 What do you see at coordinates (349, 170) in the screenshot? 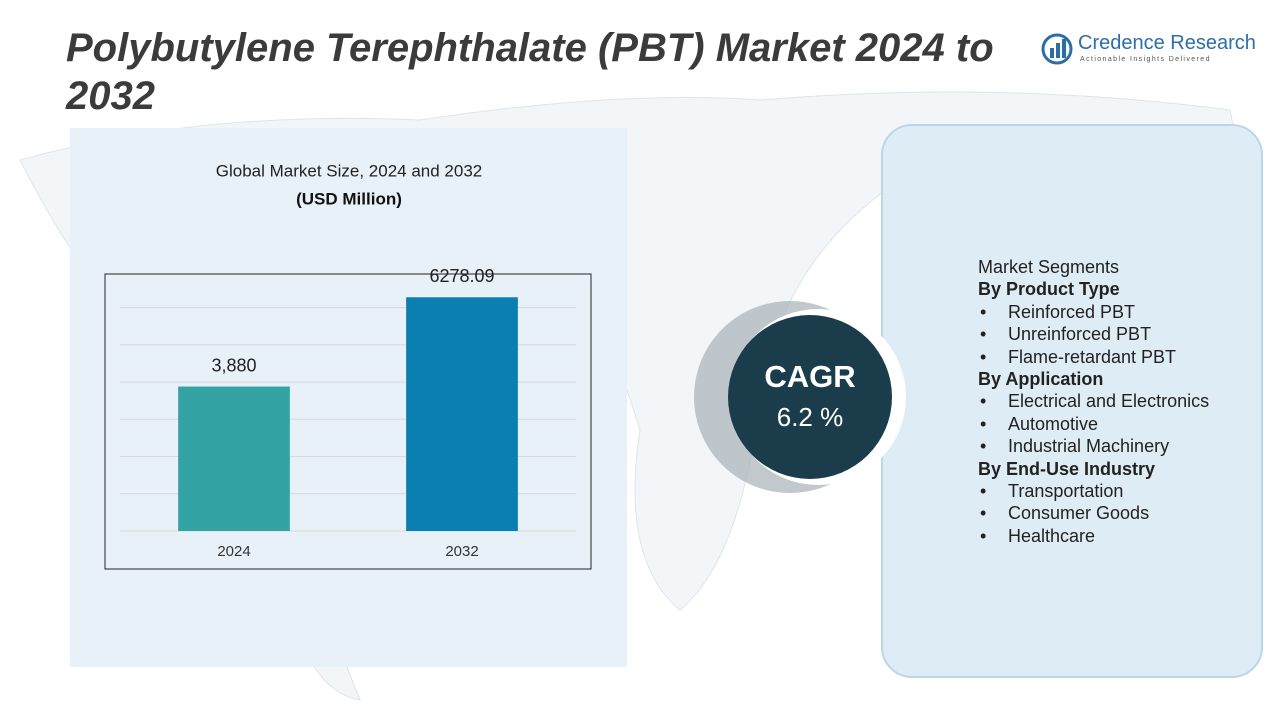
I see `chart-title: Global Market Size, 2024 and 2032` at bounding box center [349, 170].